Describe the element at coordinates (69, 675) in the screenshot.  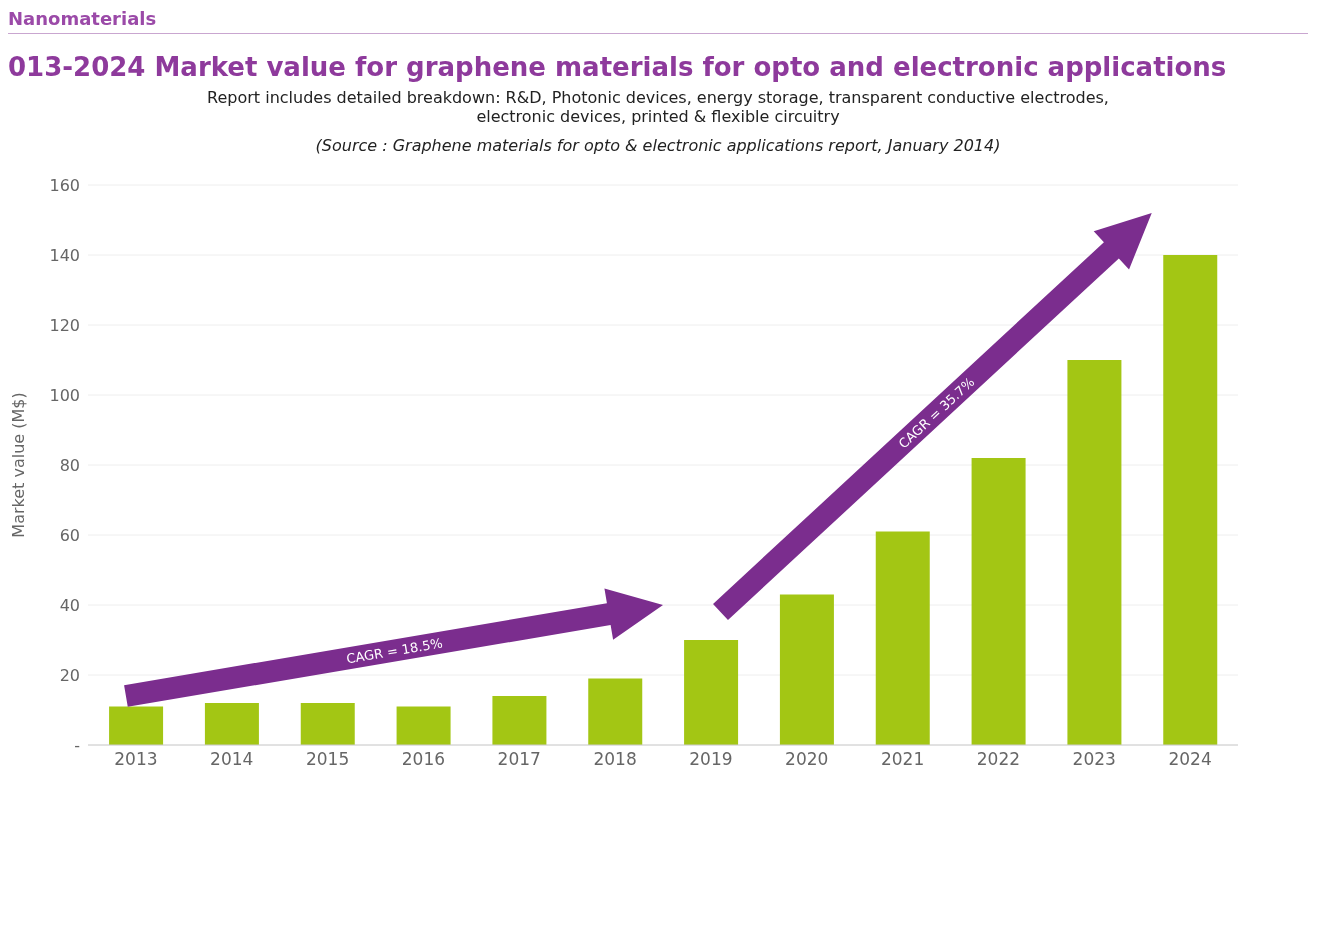
I see `y-tick-label: 20` at that location.